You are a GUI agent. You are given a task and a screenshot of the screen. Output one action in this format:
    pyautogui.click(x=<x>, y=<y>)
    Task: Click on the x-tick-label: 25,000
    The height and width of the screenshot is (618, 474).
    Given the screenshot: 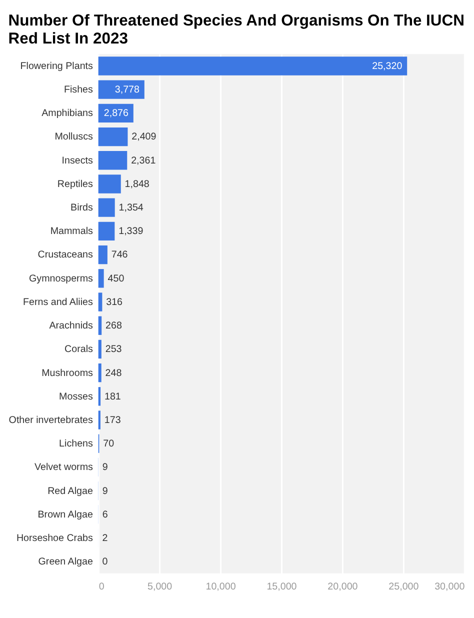 What is the action you would take?
    pyautogui.click(x=404, y=587)
    